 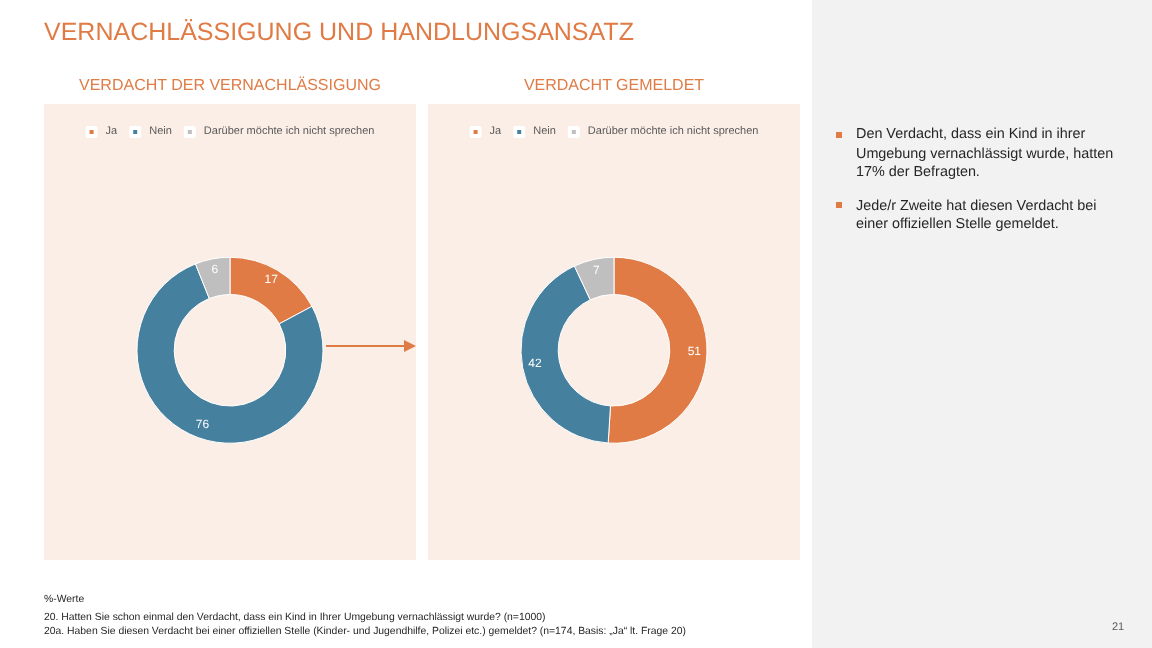 I want to click on text: VERNACHLÄSSIGUNG UND HANDLUNGSANSATZ, so click(x=339, y=32).